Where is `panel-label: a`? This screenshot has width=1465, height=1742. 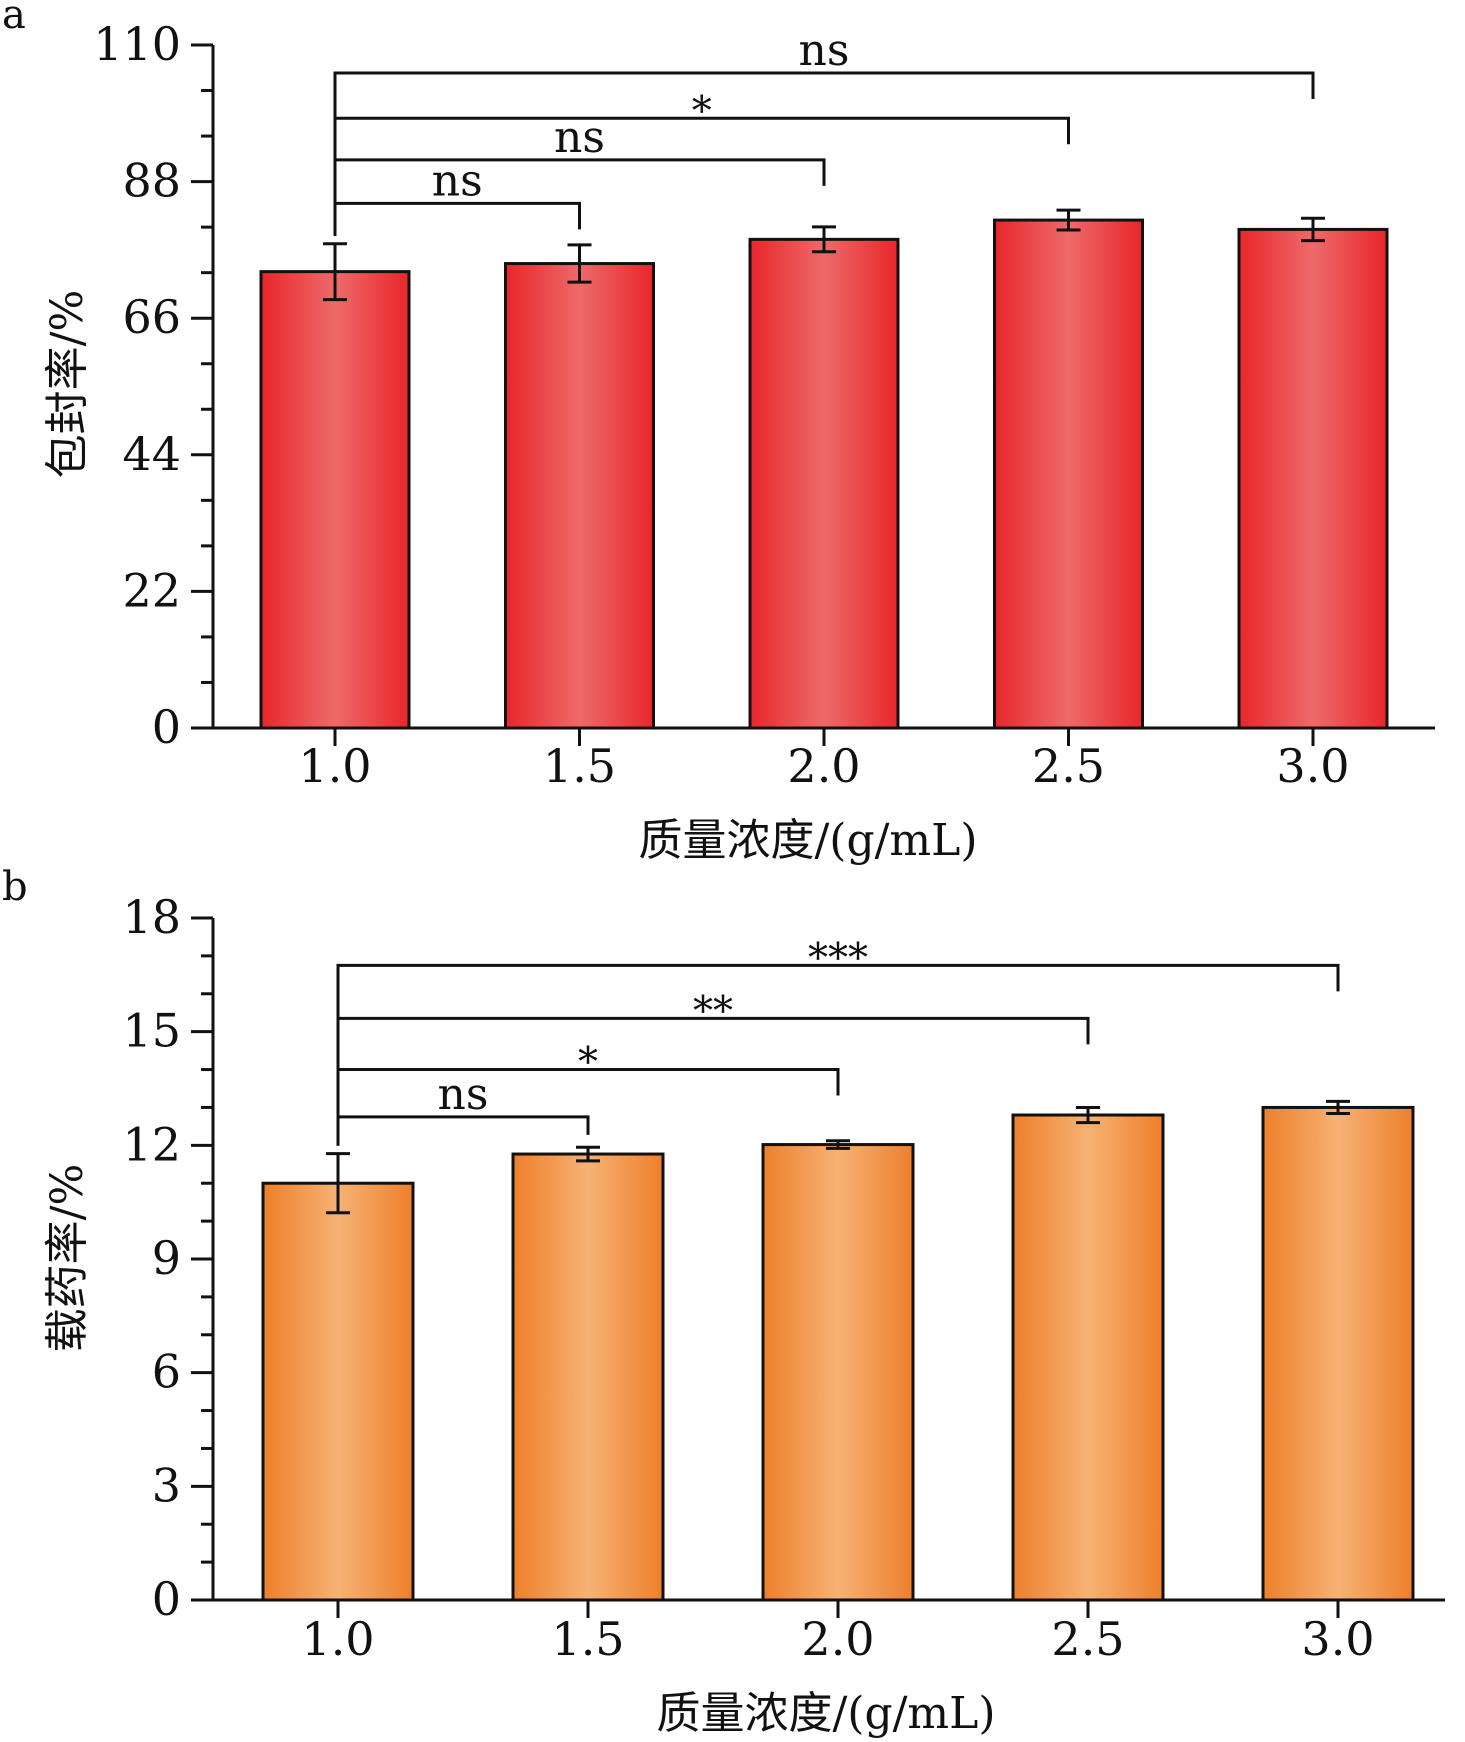 panel-label: a is located at coordinates (14, 19).